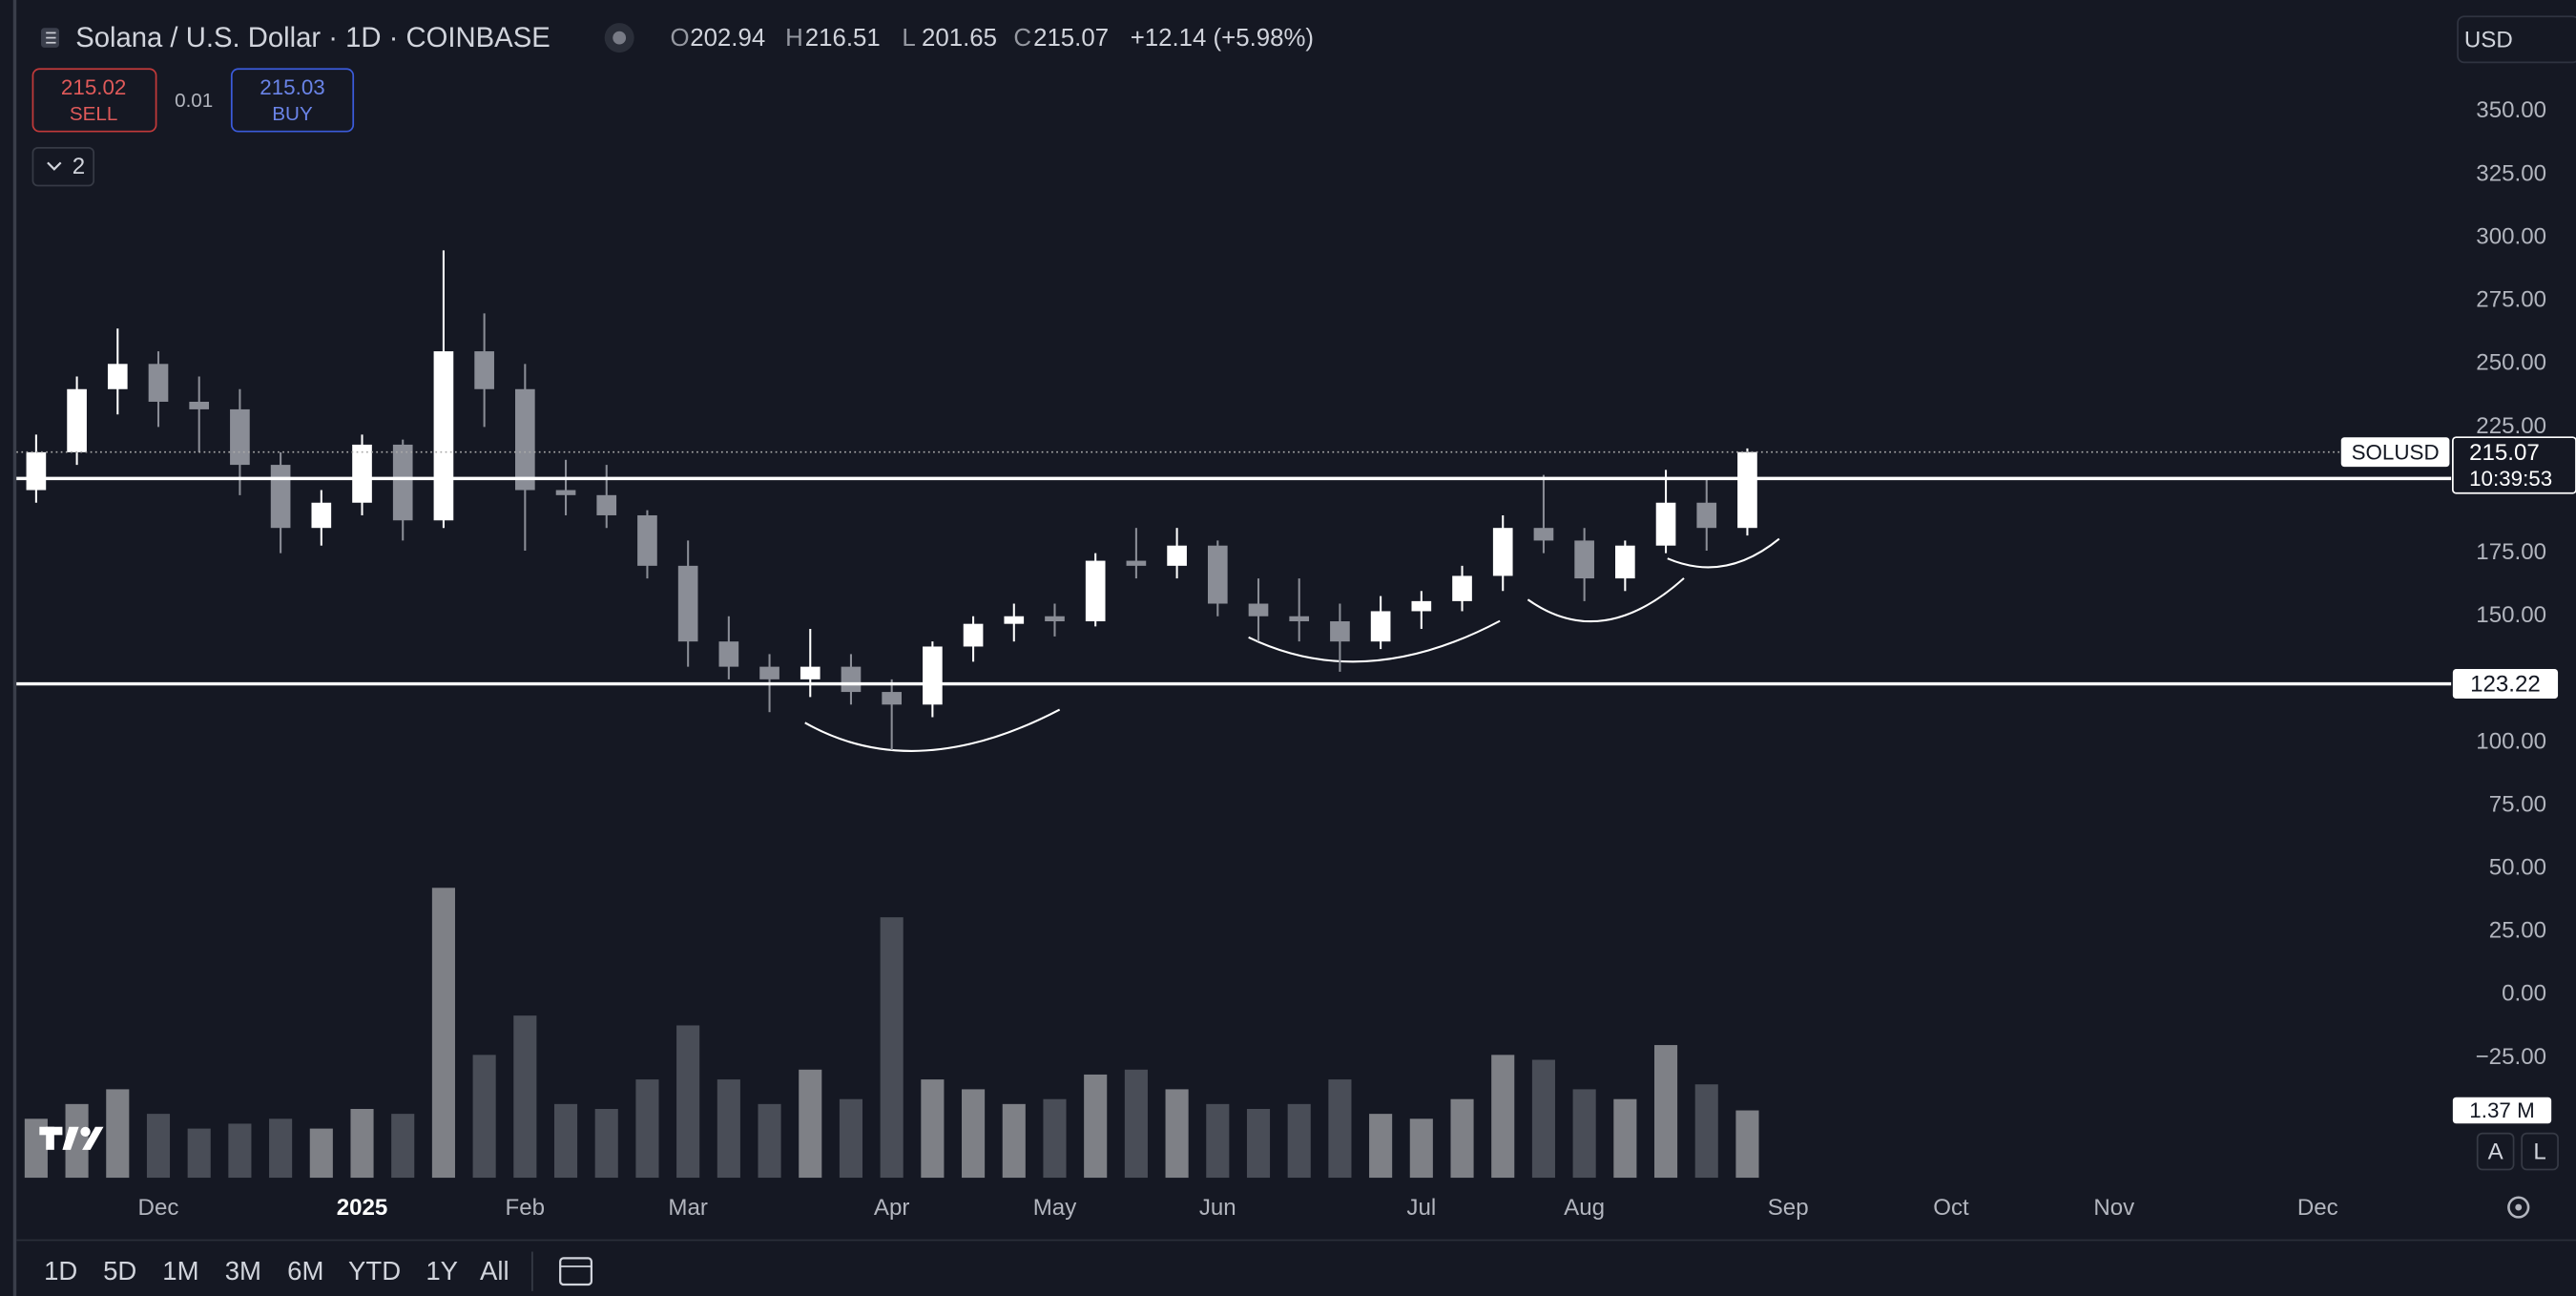  I want to click on range-button: YTD, so click(374, 1271).